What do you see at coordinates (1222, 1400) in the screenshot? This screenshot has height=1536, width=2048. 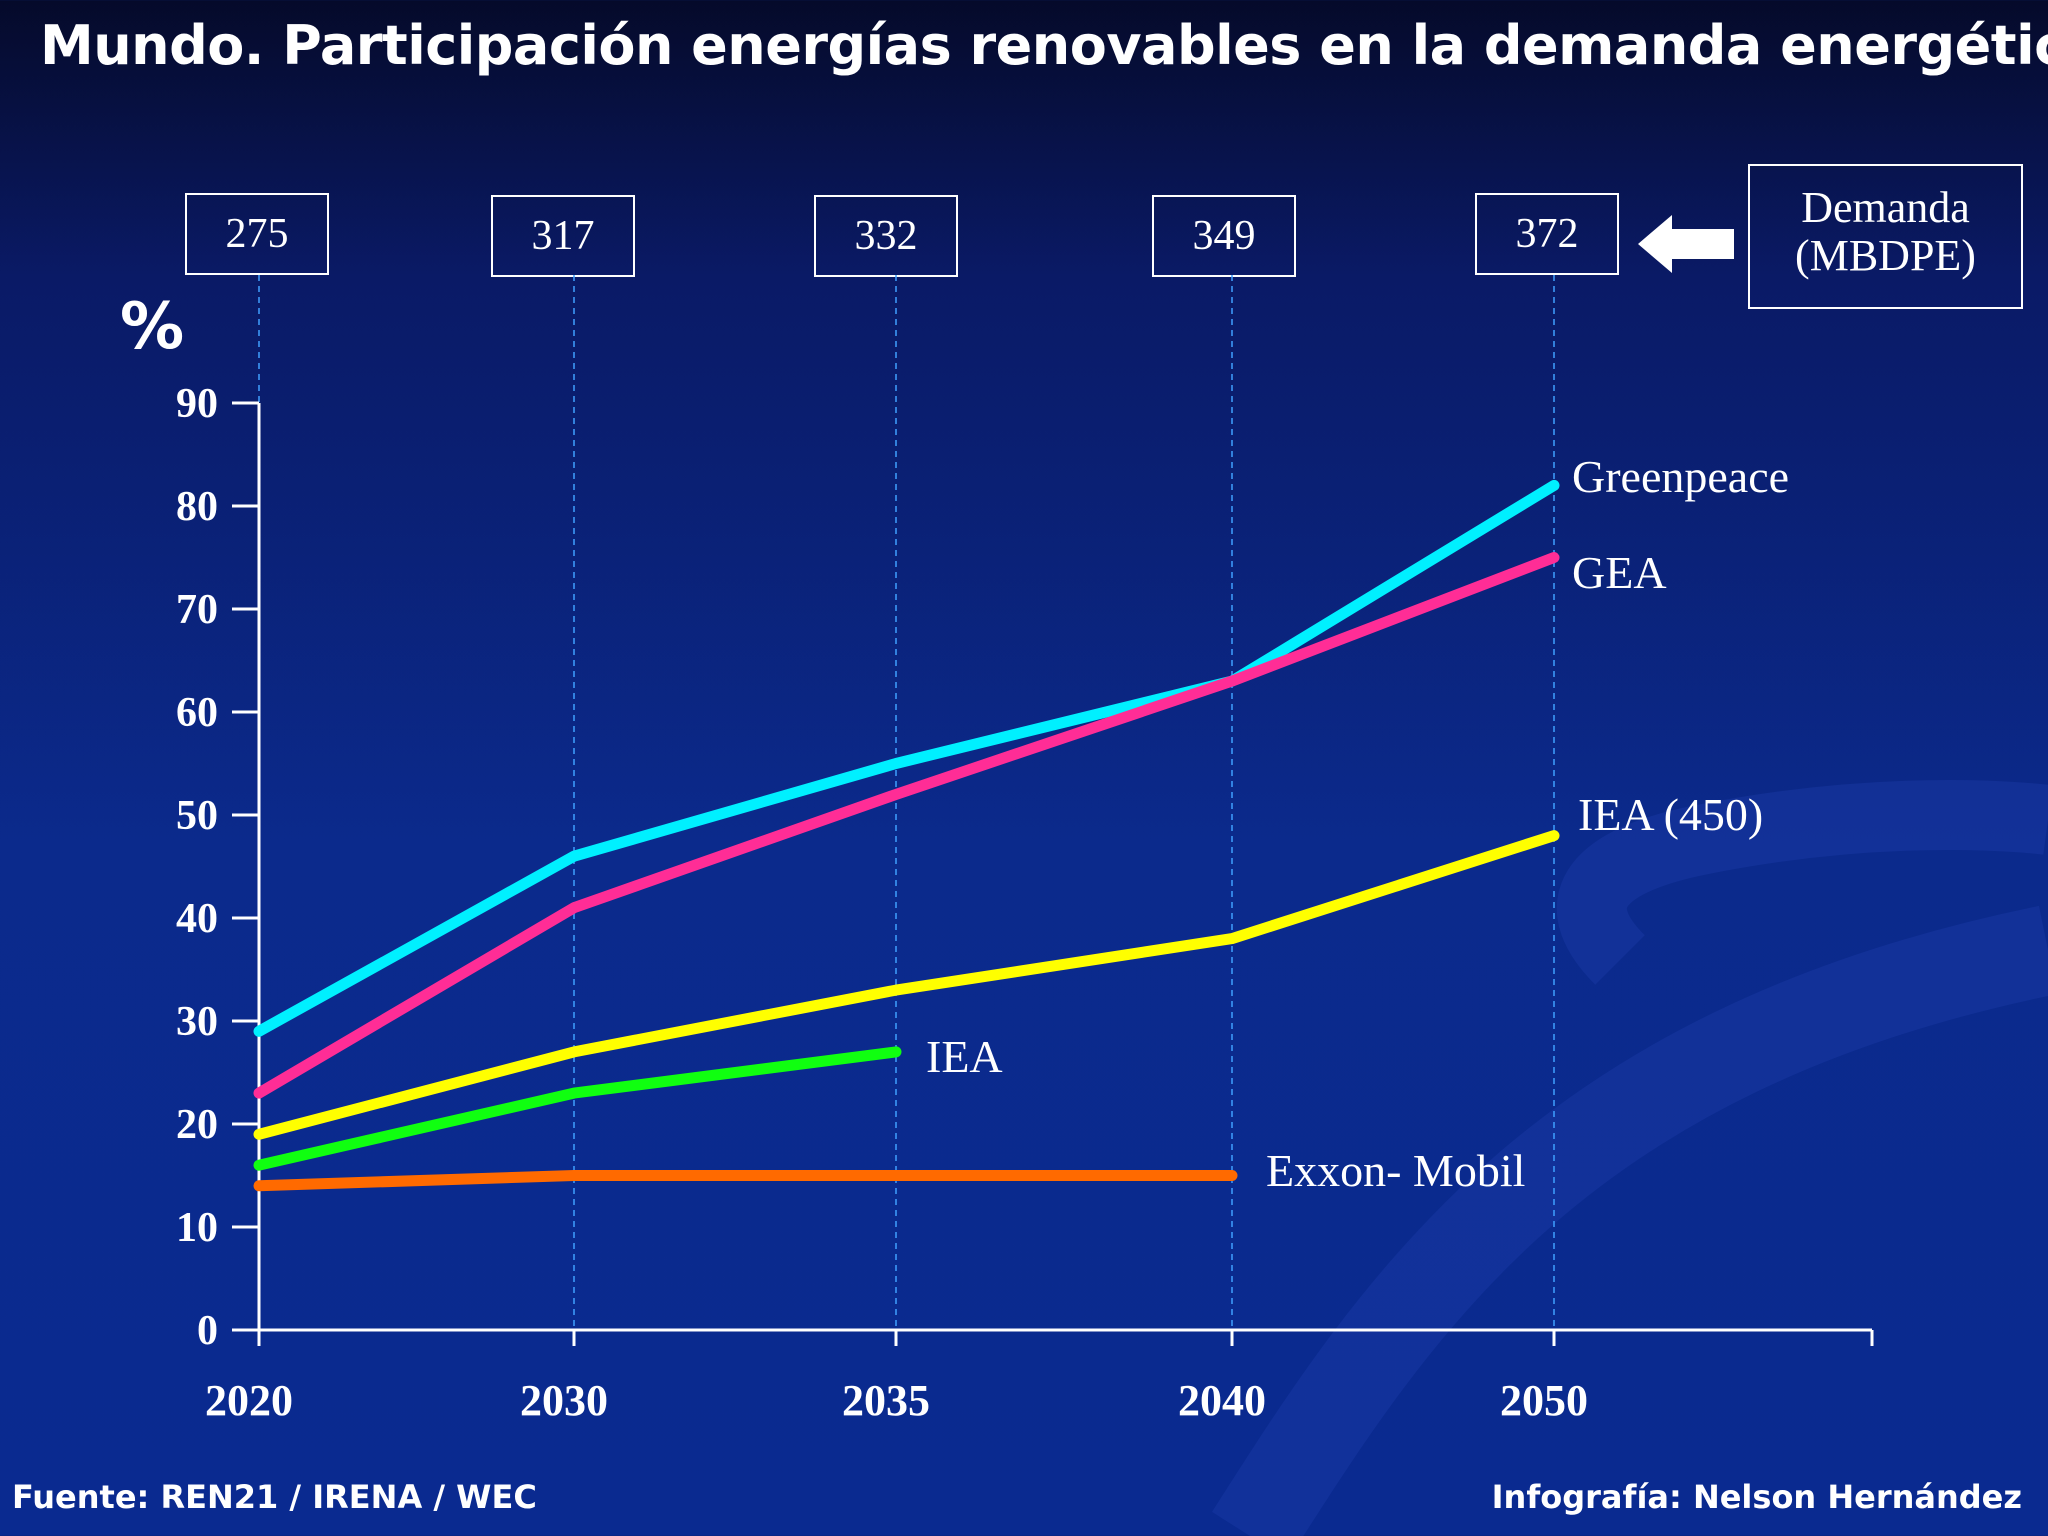 I see `x-tick-label-2040: 2040` at bounding box center [1222, 1400].